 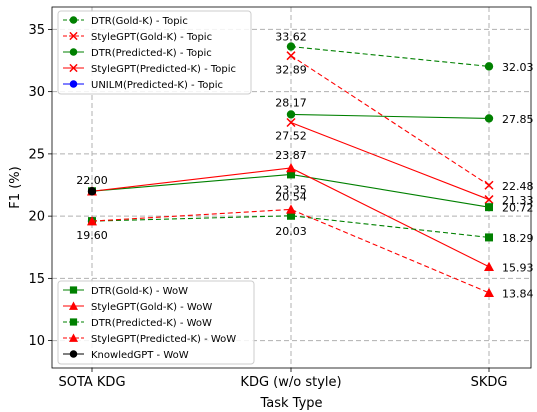 What do you see at coordinates (92, 235) in the screenshot?
I see `data-label-19-60: 19.60` at bounding box center [92, 235].